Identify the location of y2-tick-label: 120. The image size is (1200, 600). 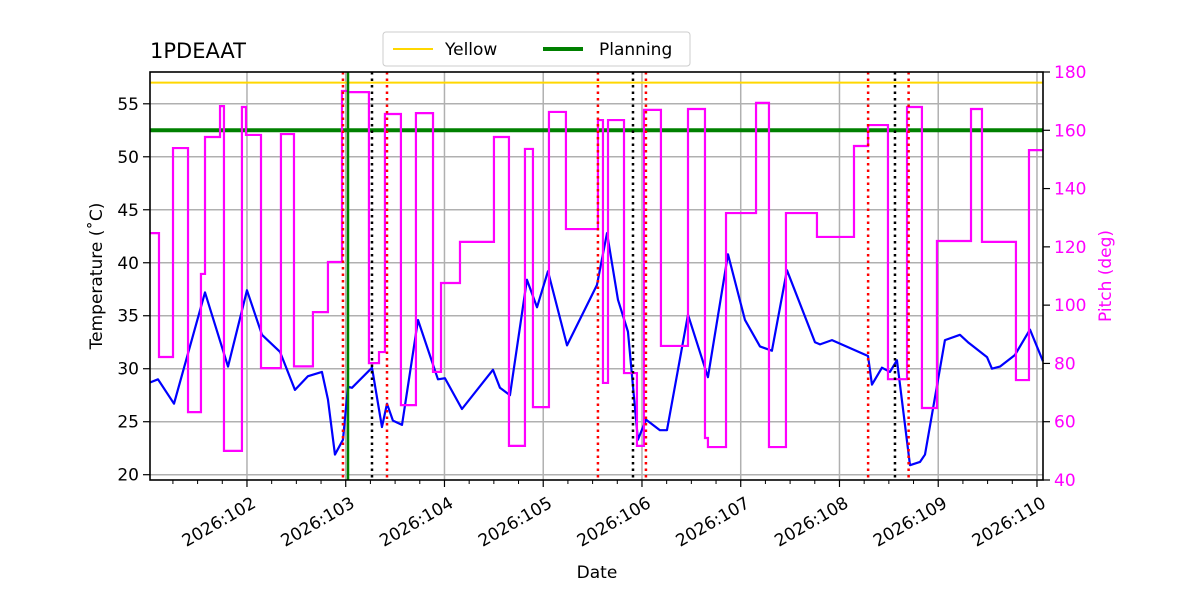
(1070, 248).